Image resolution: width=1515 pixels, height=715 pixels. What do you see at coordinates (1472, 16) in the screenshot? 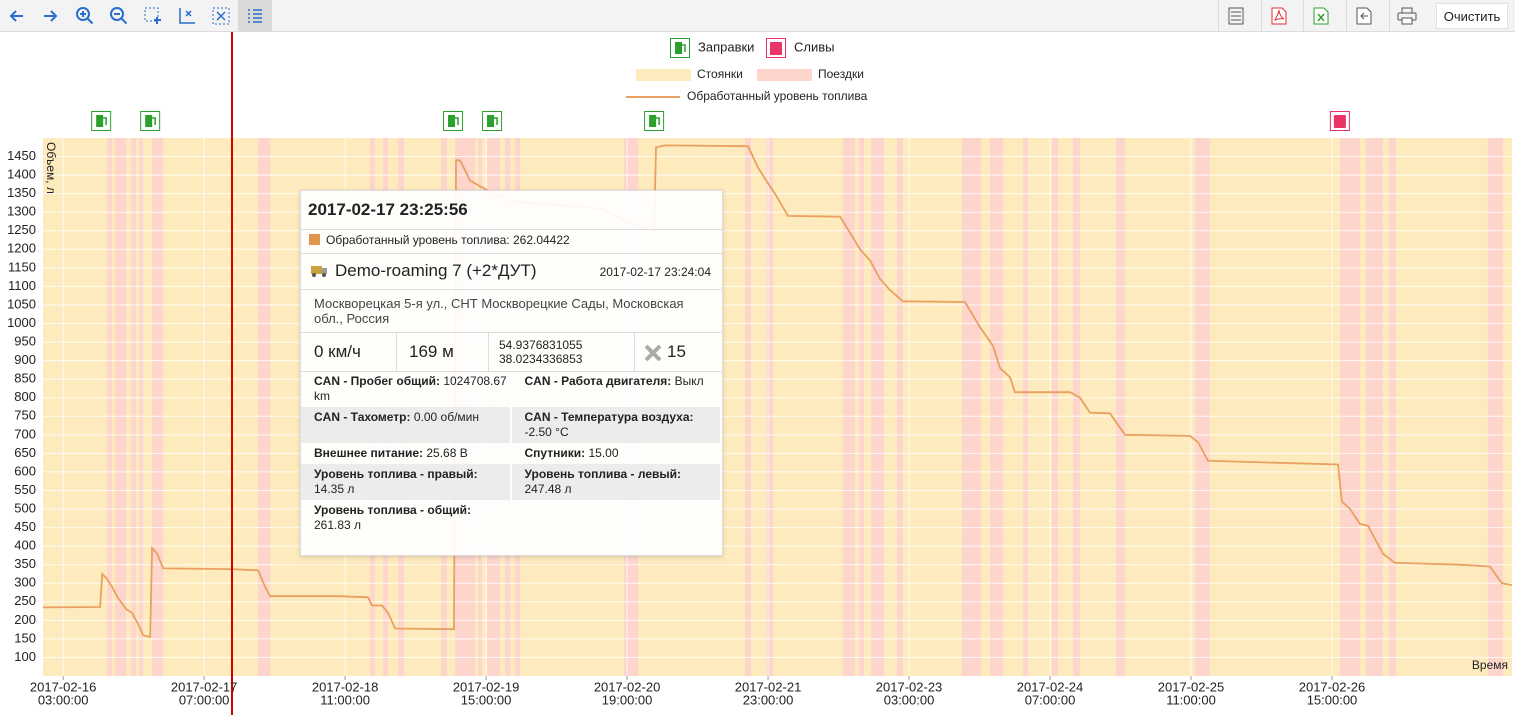
I see `clear-button: Очистить` at bounding box center [1472, 16].